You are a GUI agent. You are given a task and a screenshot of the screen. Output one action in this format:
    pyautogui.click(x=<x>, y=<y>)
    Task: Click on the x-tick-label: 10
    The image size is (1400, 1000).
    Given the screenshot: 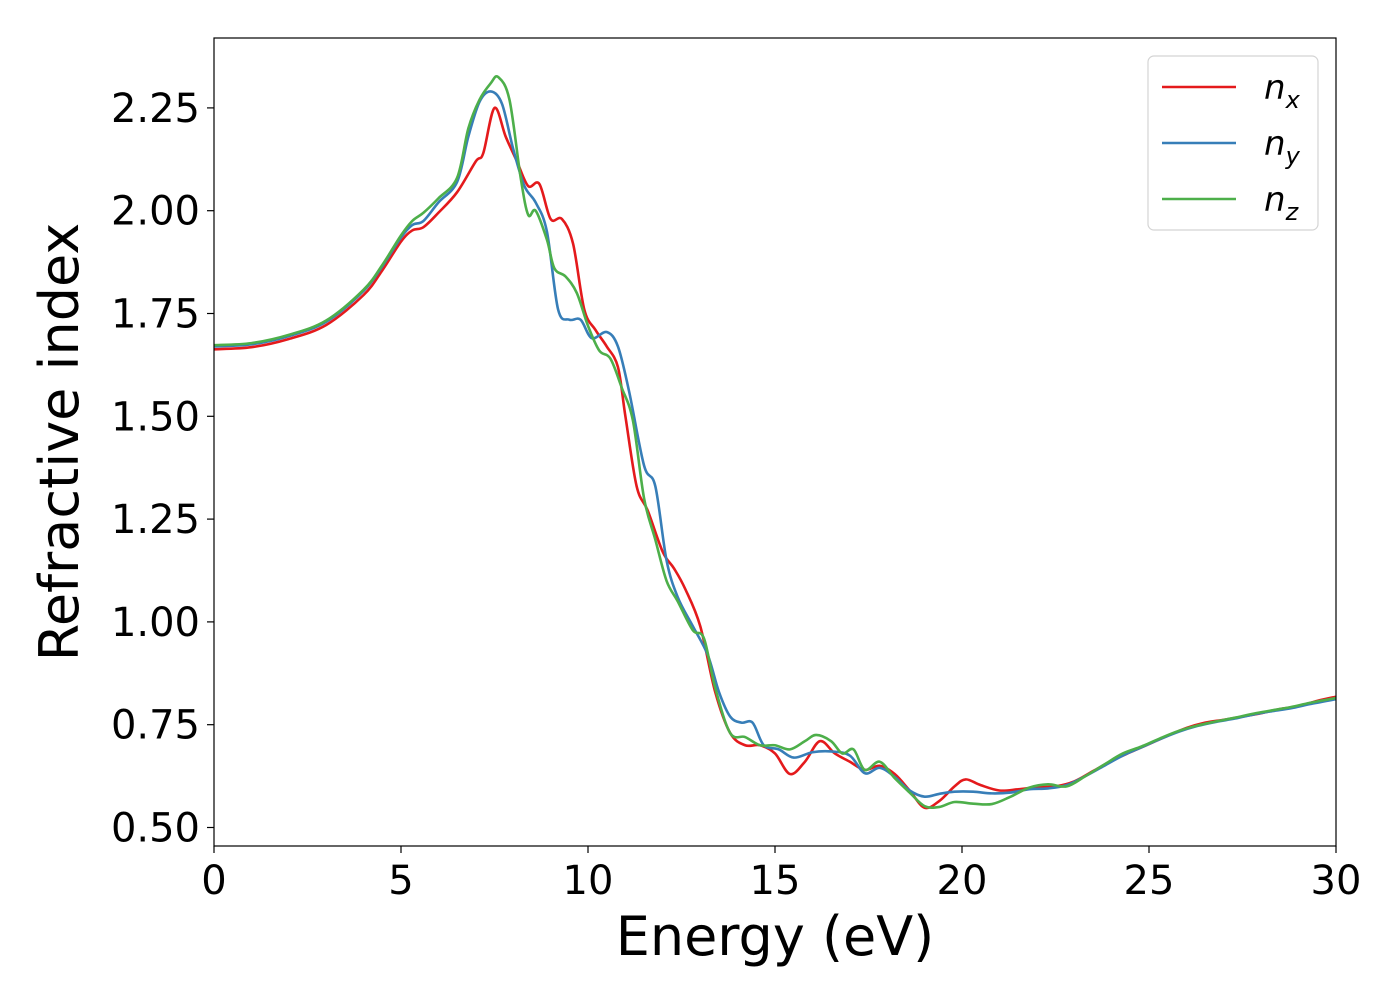 What is the action you would take?
    pyautogui.click(x=588, y=881)
    